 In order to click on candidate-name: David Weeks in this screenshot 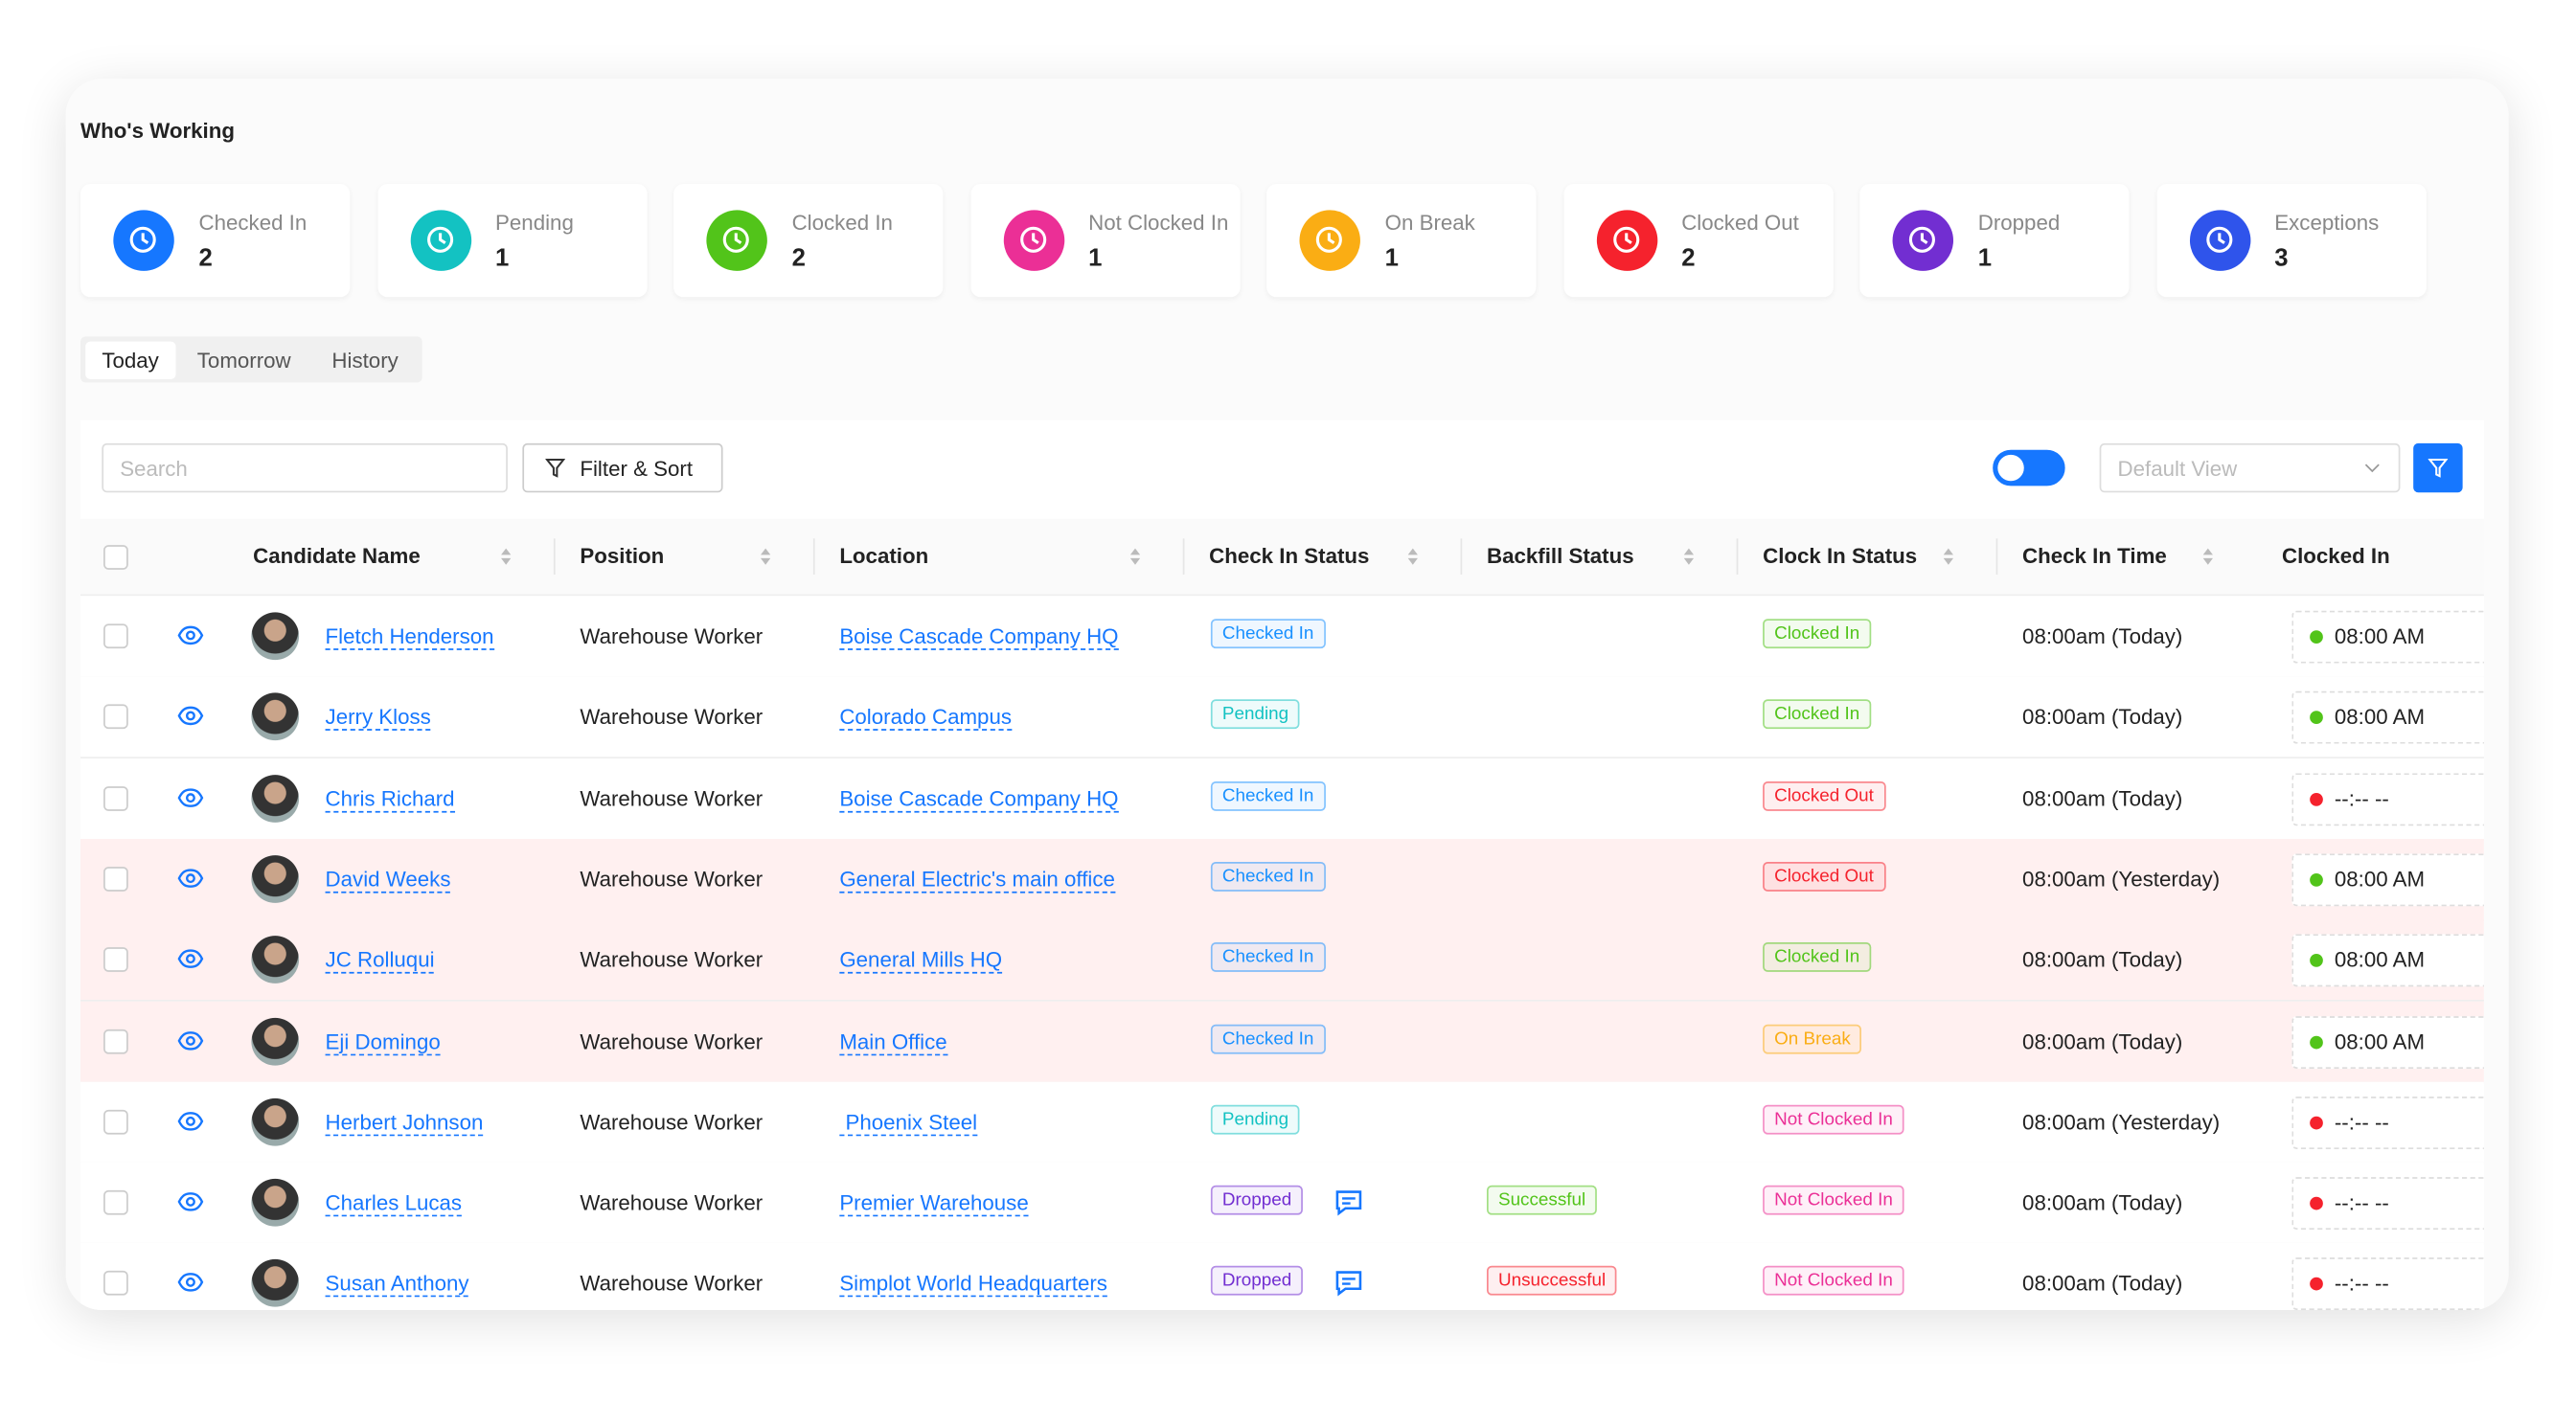, I will do `click(388, 879)`.